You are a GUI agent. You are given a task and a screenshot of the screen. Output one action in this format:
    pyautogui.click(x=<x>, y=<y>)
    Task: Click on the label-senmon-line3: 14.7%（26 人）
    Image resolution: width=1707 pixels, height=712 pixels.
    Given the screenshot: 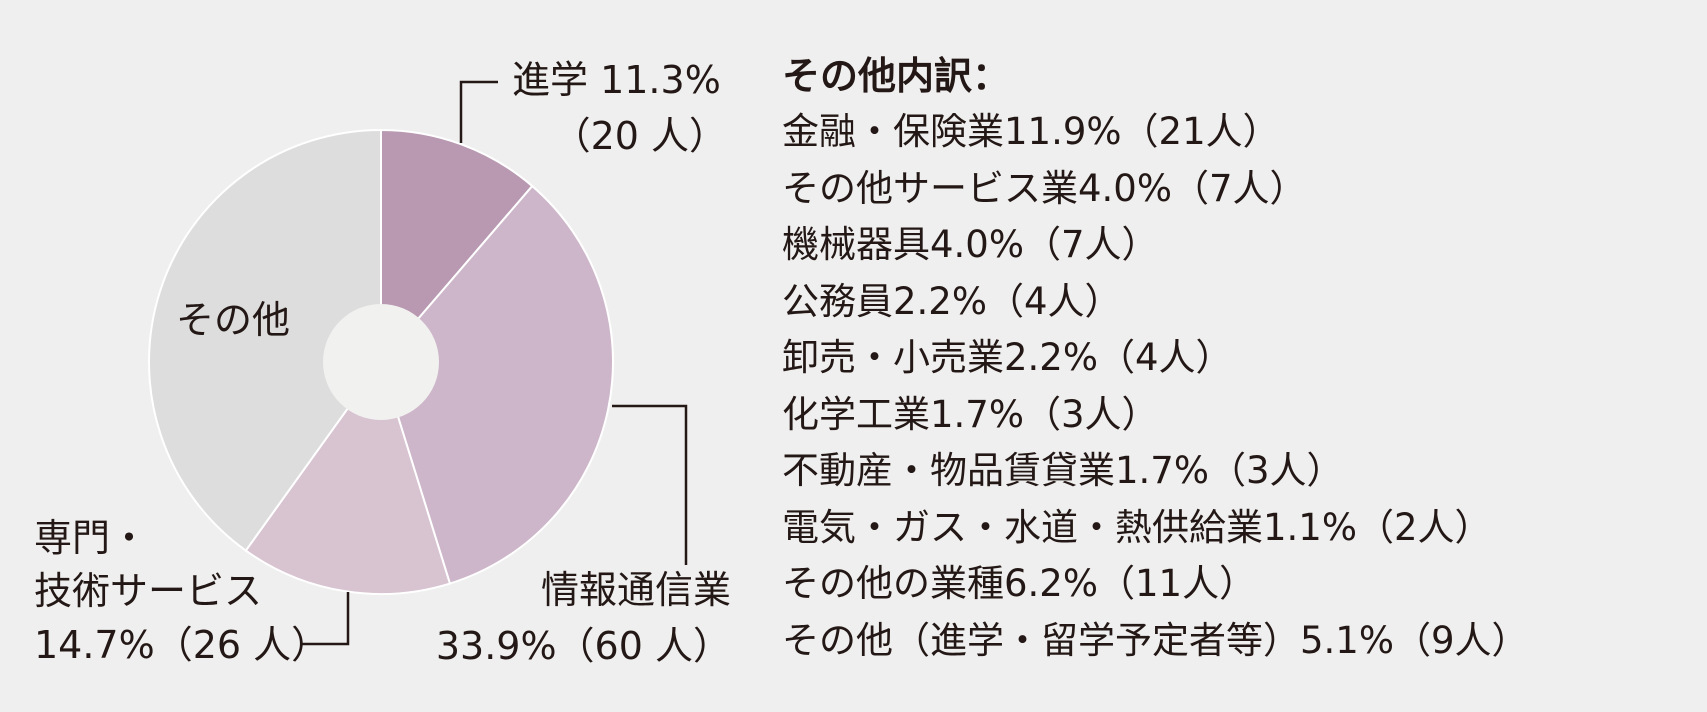 What is the action you would take?
    pyautogui.click(x=182, y=645)
    